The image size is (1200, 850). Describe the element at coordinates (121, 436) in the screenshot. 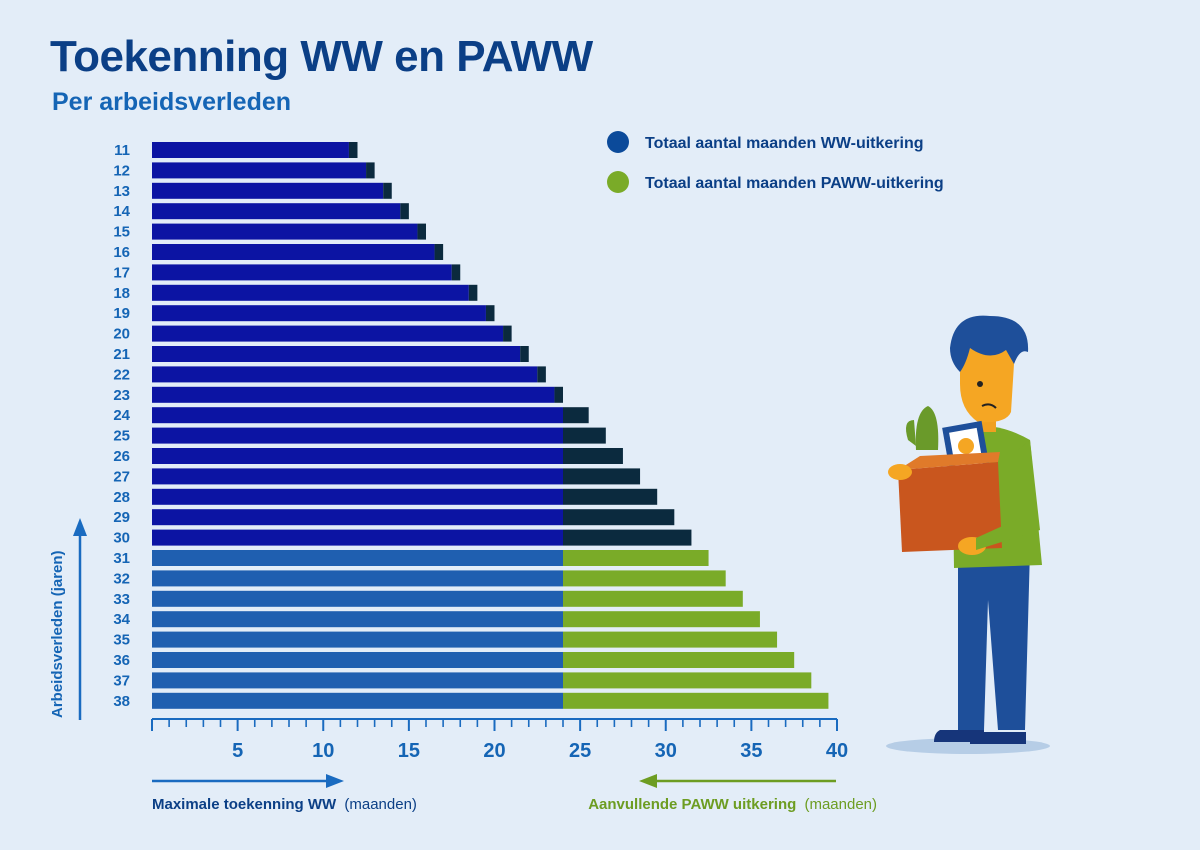

I see `category-label-25: 25` at that location.